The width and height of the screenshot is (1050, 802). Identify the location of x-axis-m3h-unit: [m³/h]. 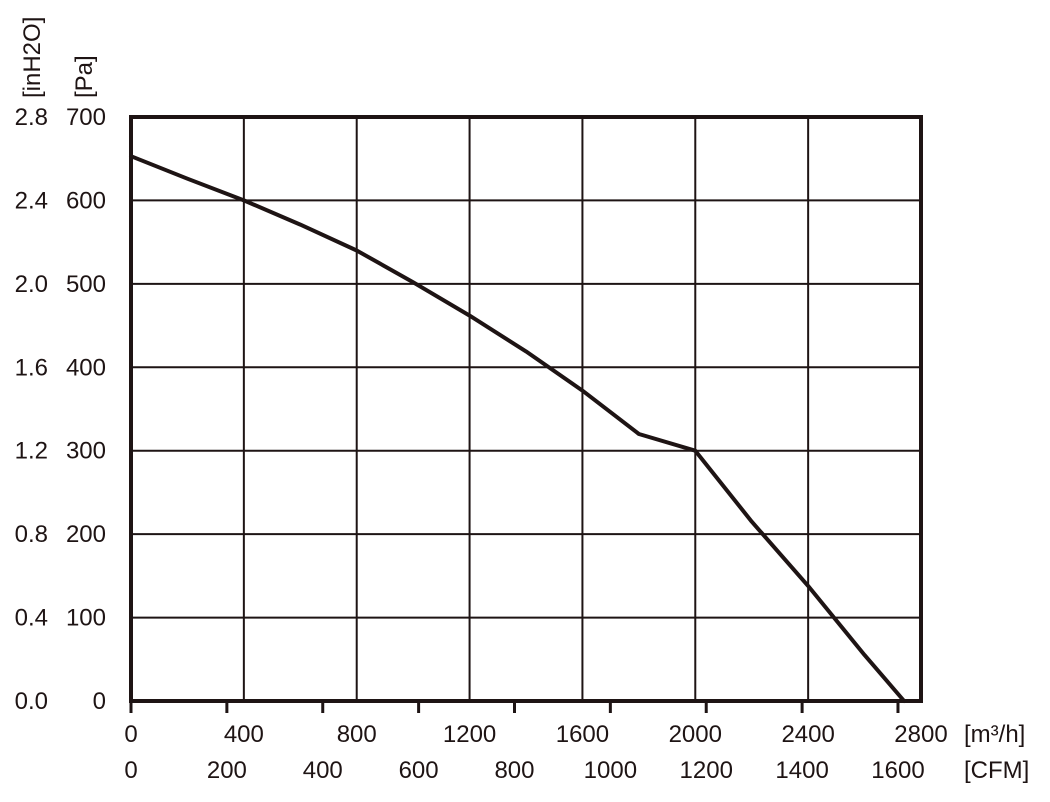
(994, 734).